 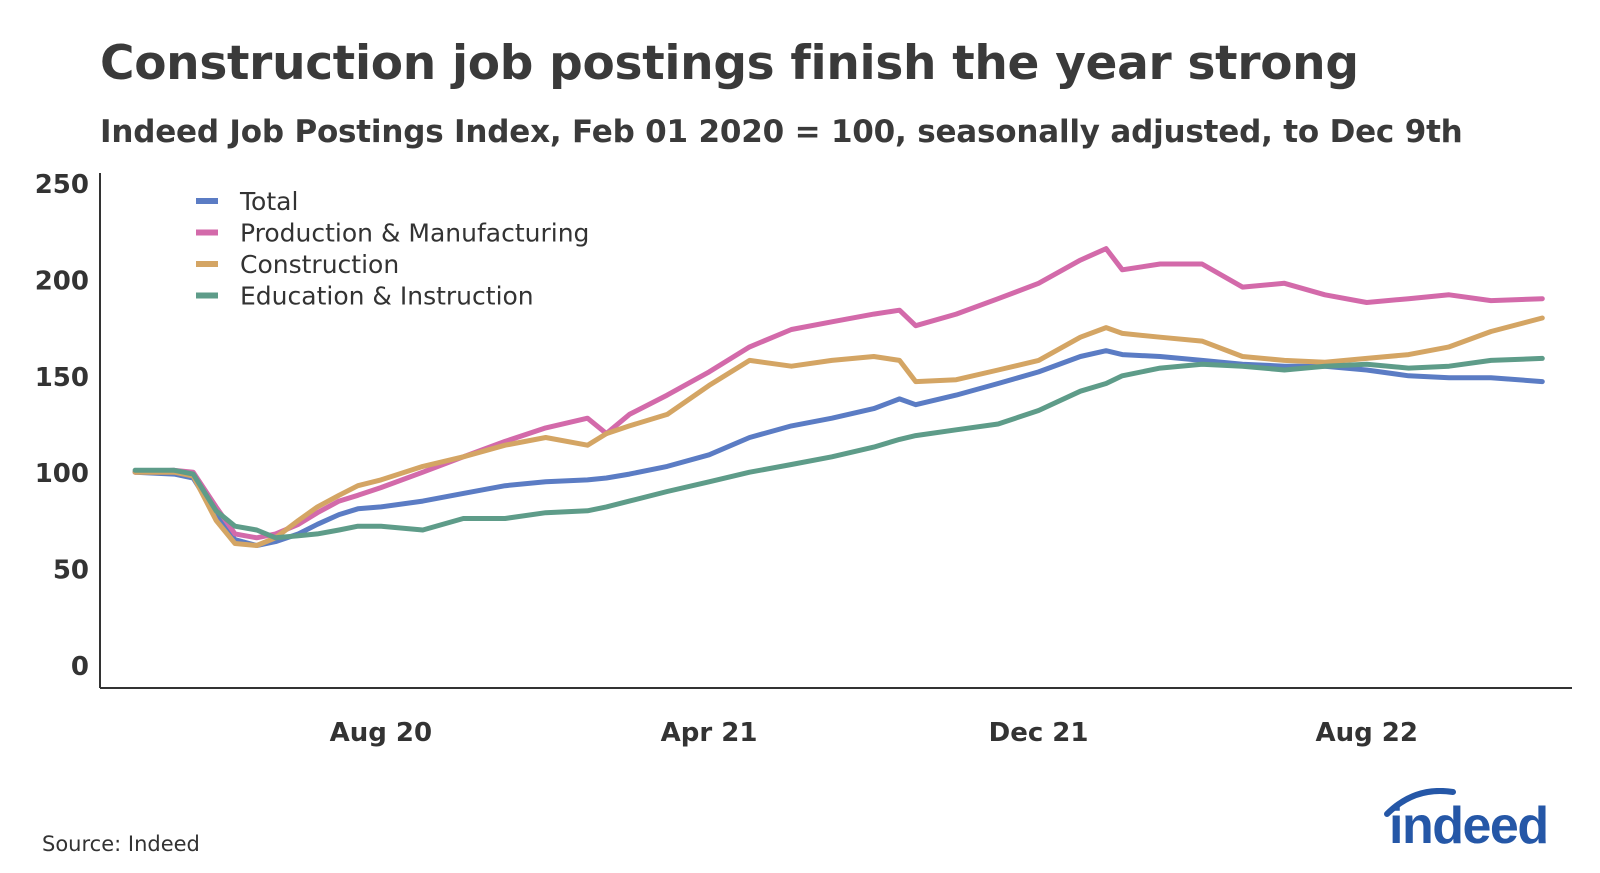 What do you see at coordinates (1366, 733) in the screenshot?
I see `x-tick-label: Aug 22` at bounding box center [1366, 733].